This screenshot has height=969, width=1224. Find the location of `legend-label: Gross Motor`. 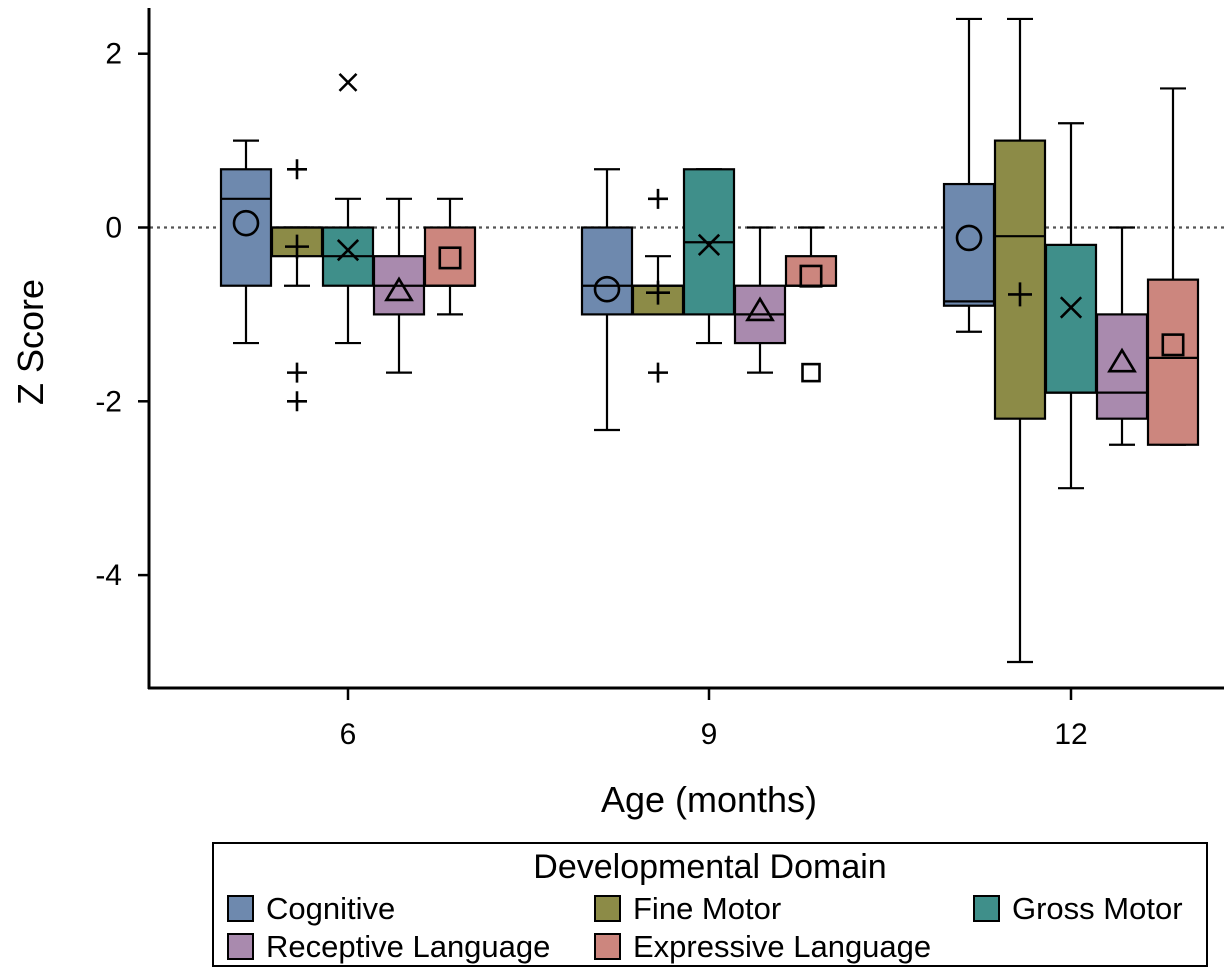

legend-label: Gross Motor is located at coordinates (1097, 908).